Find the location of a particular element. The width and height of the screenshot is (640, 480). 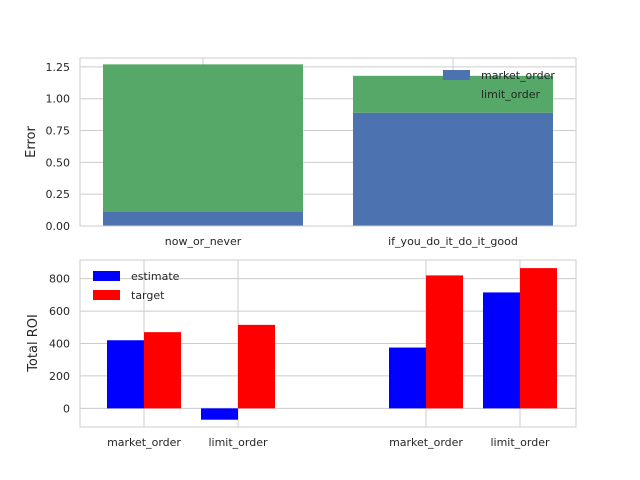

legend-swatch-estimate is located at coordinates (106, 276).